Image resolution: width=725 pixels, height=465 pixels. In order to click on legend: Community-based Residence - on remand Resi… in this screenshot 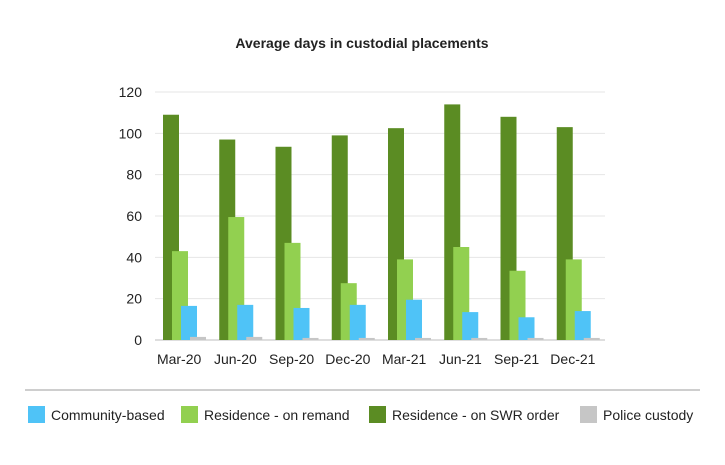, I will do `click(360, 414)`.